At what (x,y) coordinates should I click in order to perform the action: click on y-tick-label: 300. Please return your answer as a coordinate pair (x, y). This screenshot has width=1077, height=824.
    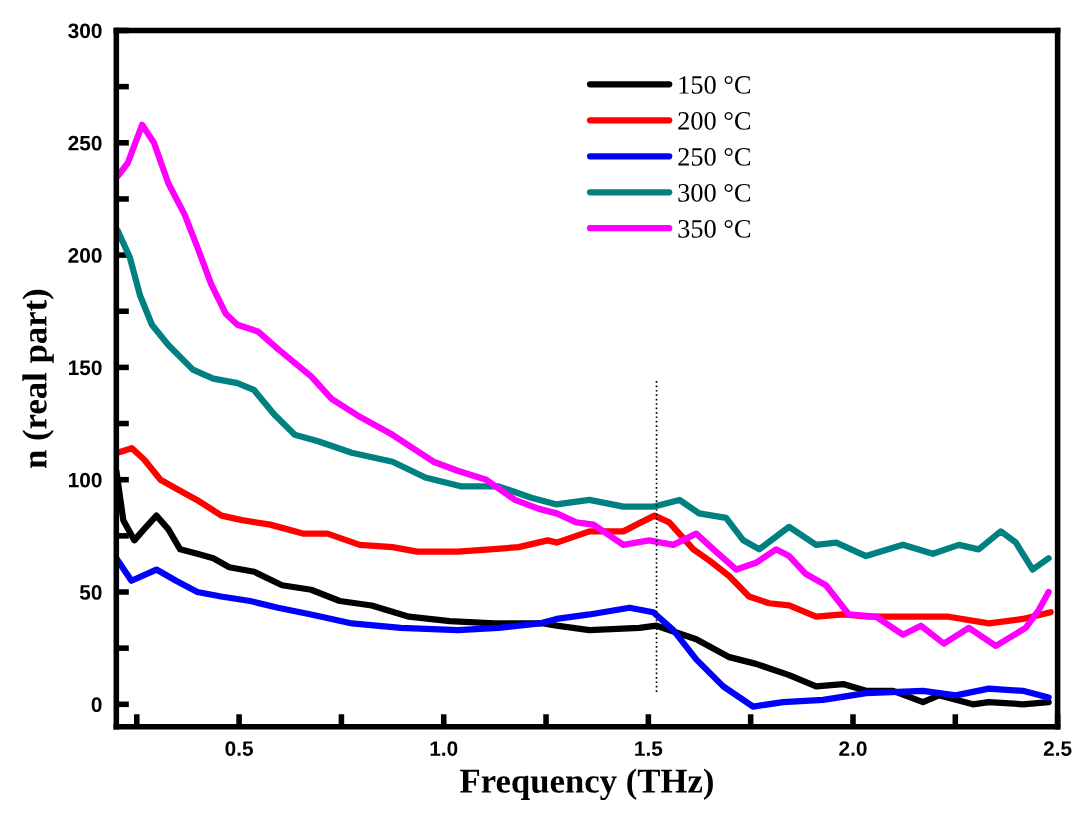
    Looking at the image, I should click on (85, 31).